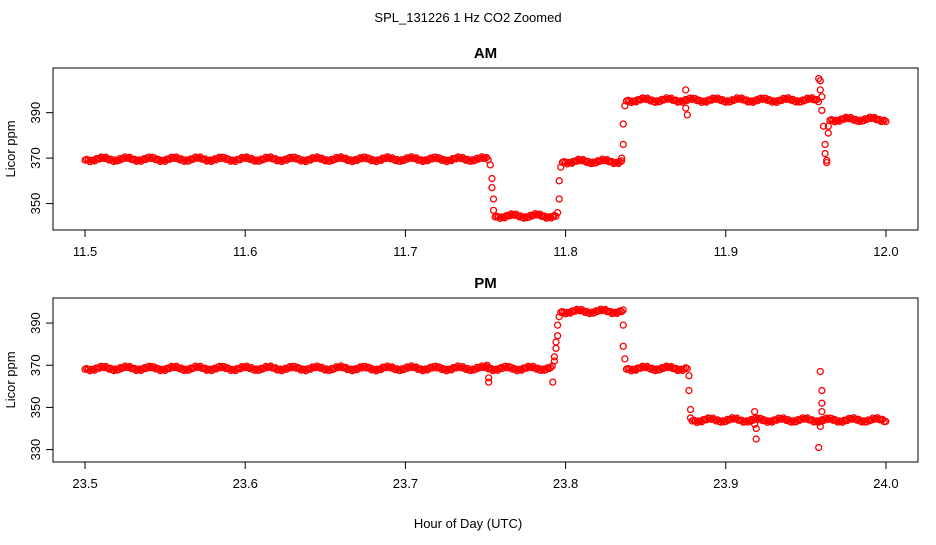  What do you see at coordinates (485, 283) in the screenshot?
I see `pm-panel-title: PM` at bounding box center [485, 283].